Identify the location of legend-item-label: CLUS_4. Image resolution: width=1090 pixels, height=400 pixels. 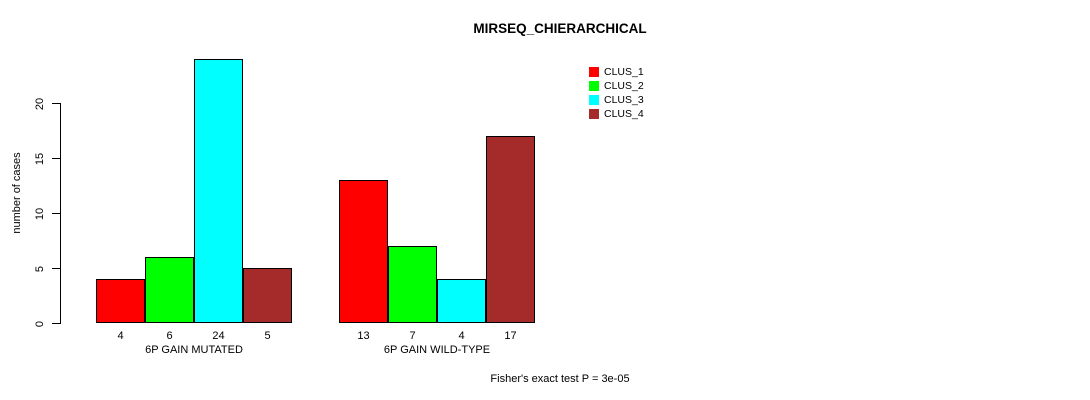
(624, 114).